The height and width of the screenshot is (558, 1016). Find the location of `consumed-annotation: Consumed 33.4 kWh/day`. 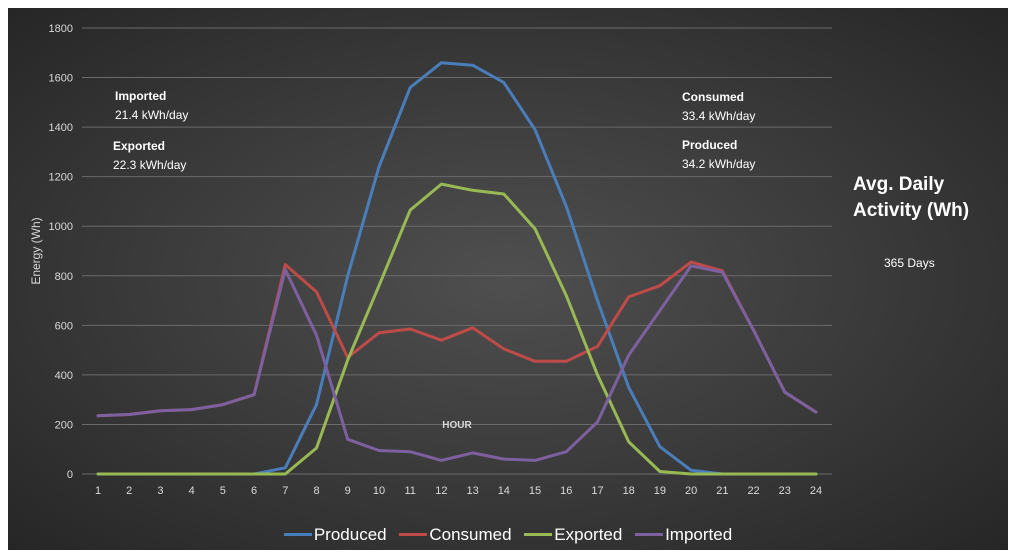

consumed-annotation: Consumed 33.4 kWh/day is located at coordinates (718, 107).